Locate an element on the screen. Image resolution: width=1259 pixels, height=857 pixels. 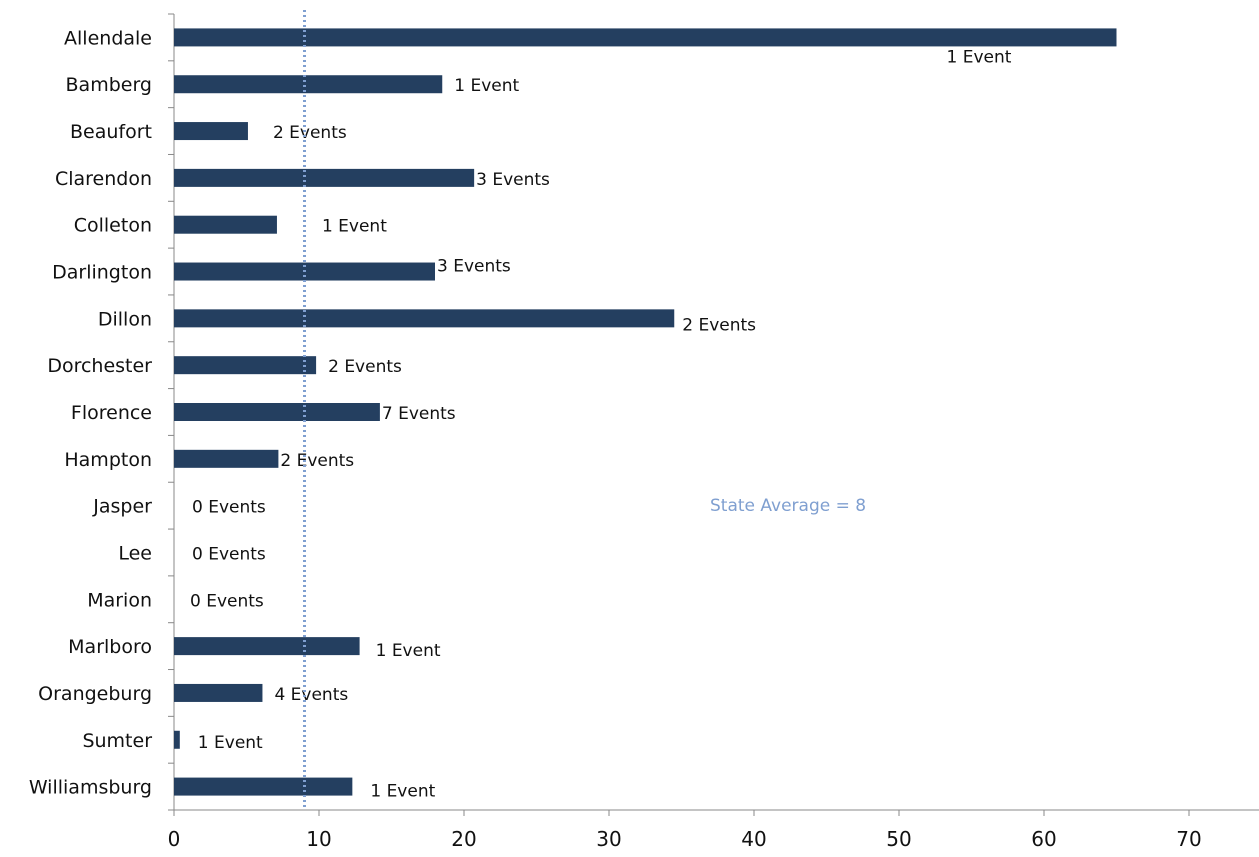
x-tick-label: 30 is located at coordinates (608, 839).